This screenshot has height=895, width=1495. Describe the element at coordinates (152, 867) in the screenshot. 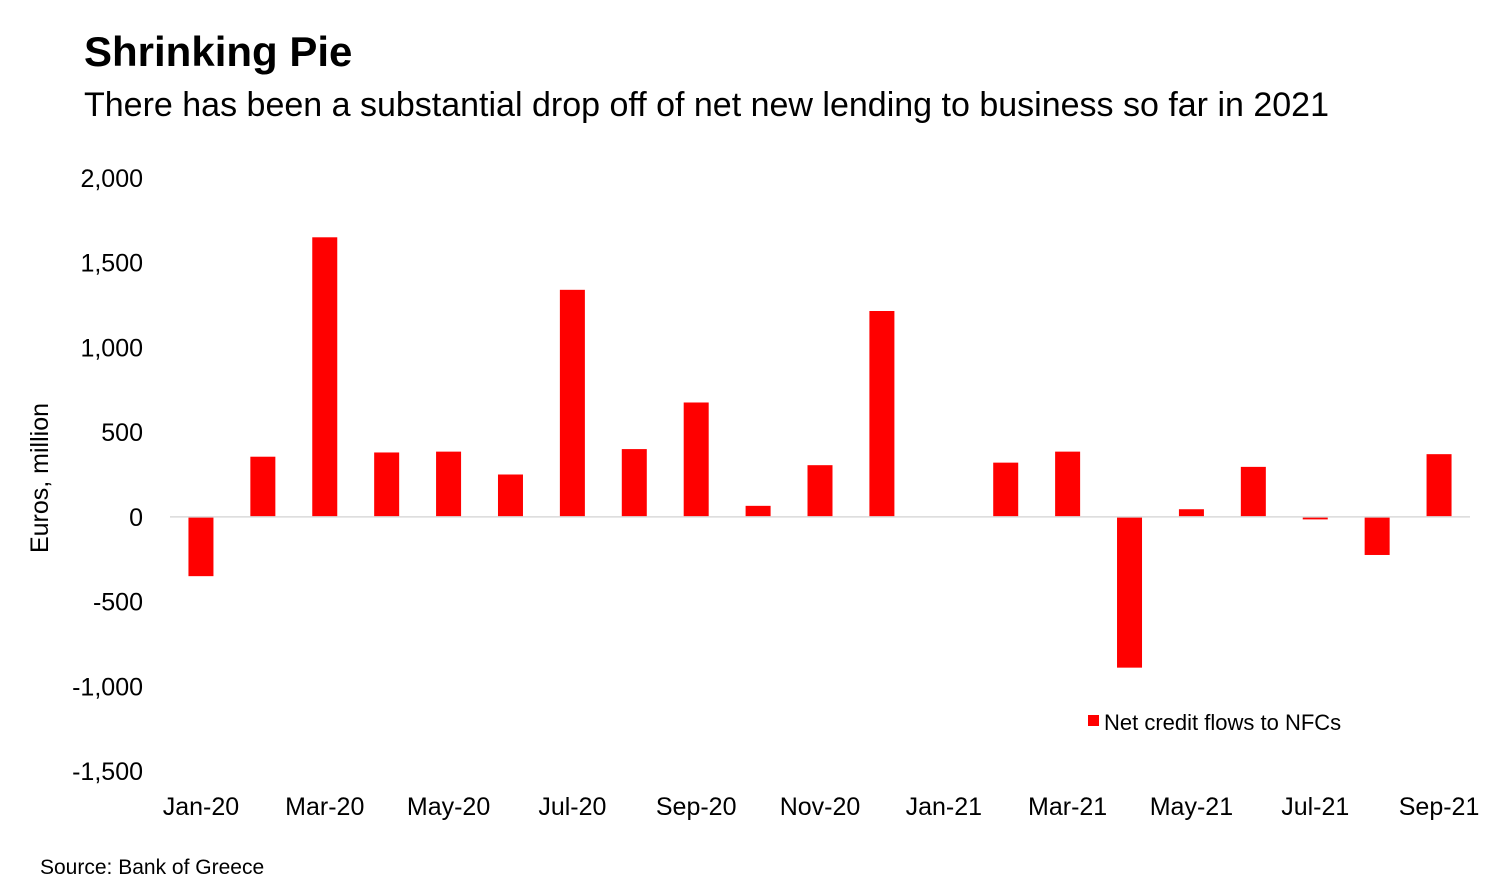

I see `source-note: Source: Bank of Greece` at that location.